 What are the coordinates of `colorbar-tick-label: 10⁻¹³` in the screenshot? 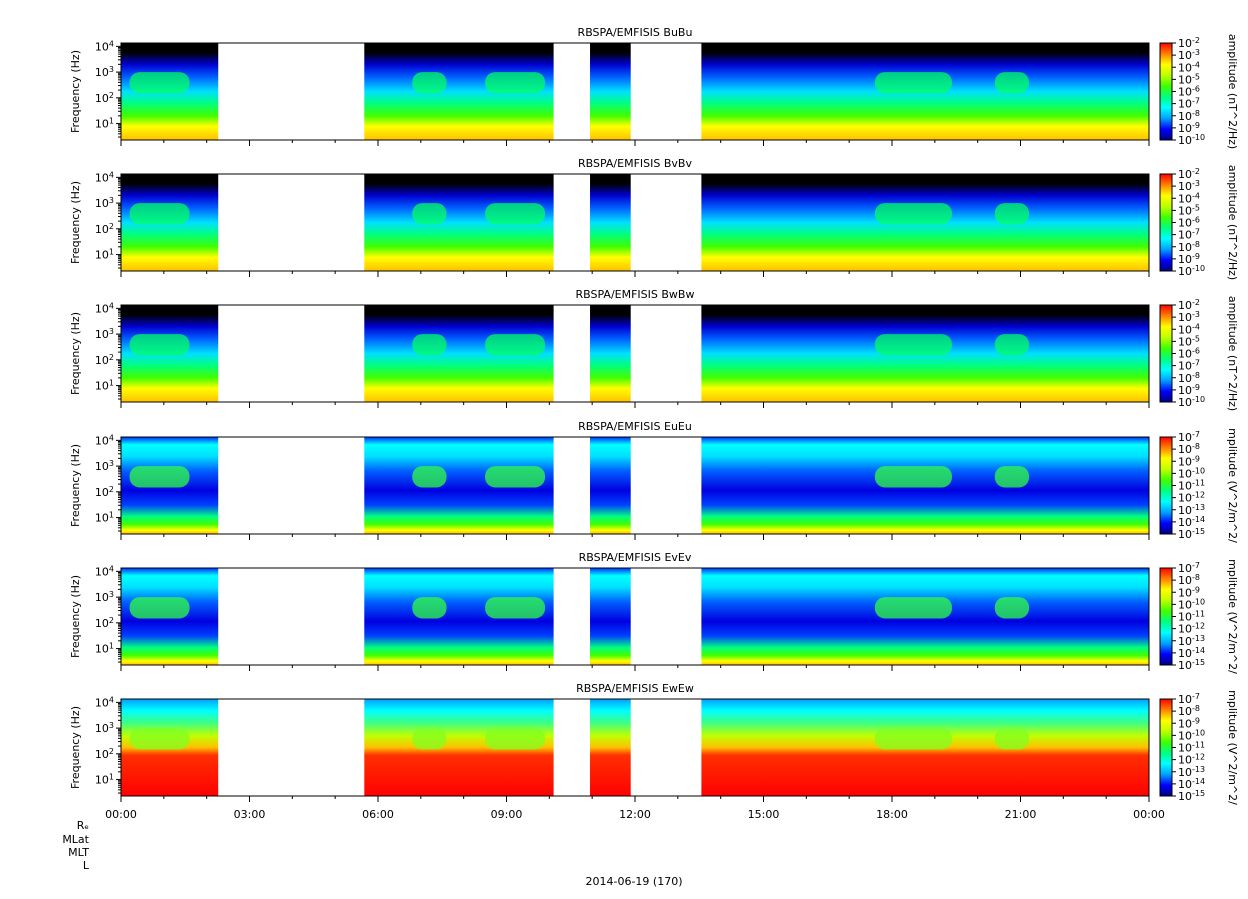 It's located at (1191, 510).